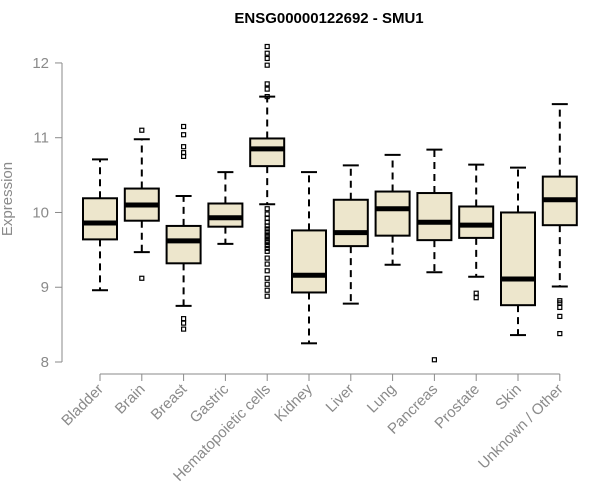 The height and width of the screenshot is (500, 600). Describe the element at coordinates (130, 399) in the screenshot. I see `x-tick-label: Brain` at that location.